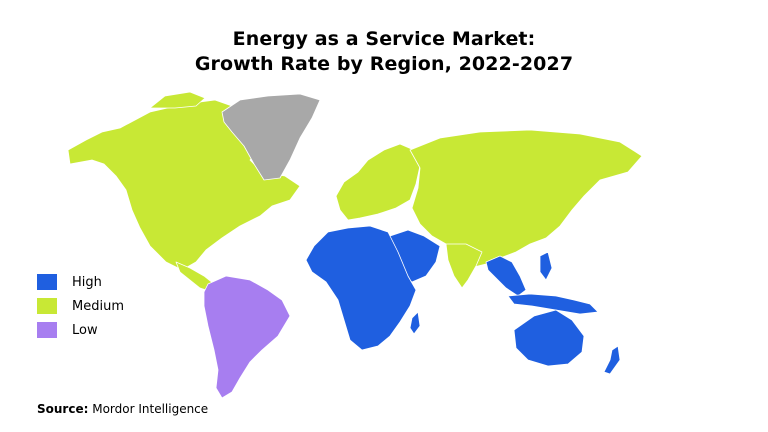  Describe the element at coordinates (464, 266) in the screenshot. I see `region-india` at that location.